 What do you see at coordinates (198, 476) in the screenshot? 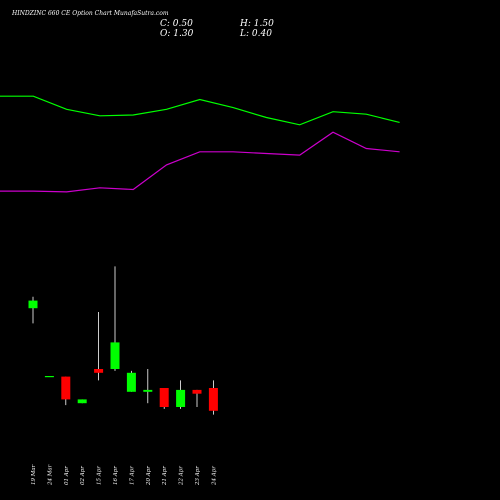
I see `date-tick-label: 23 Apr` at bounding box center [198, 476].